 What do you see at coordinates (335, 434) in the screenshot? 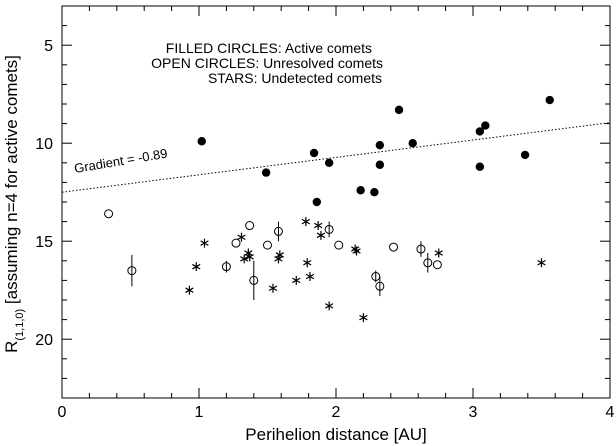
I see `x-axis-label: Perihelion distance [AU]` at bounding box center [335, 434].